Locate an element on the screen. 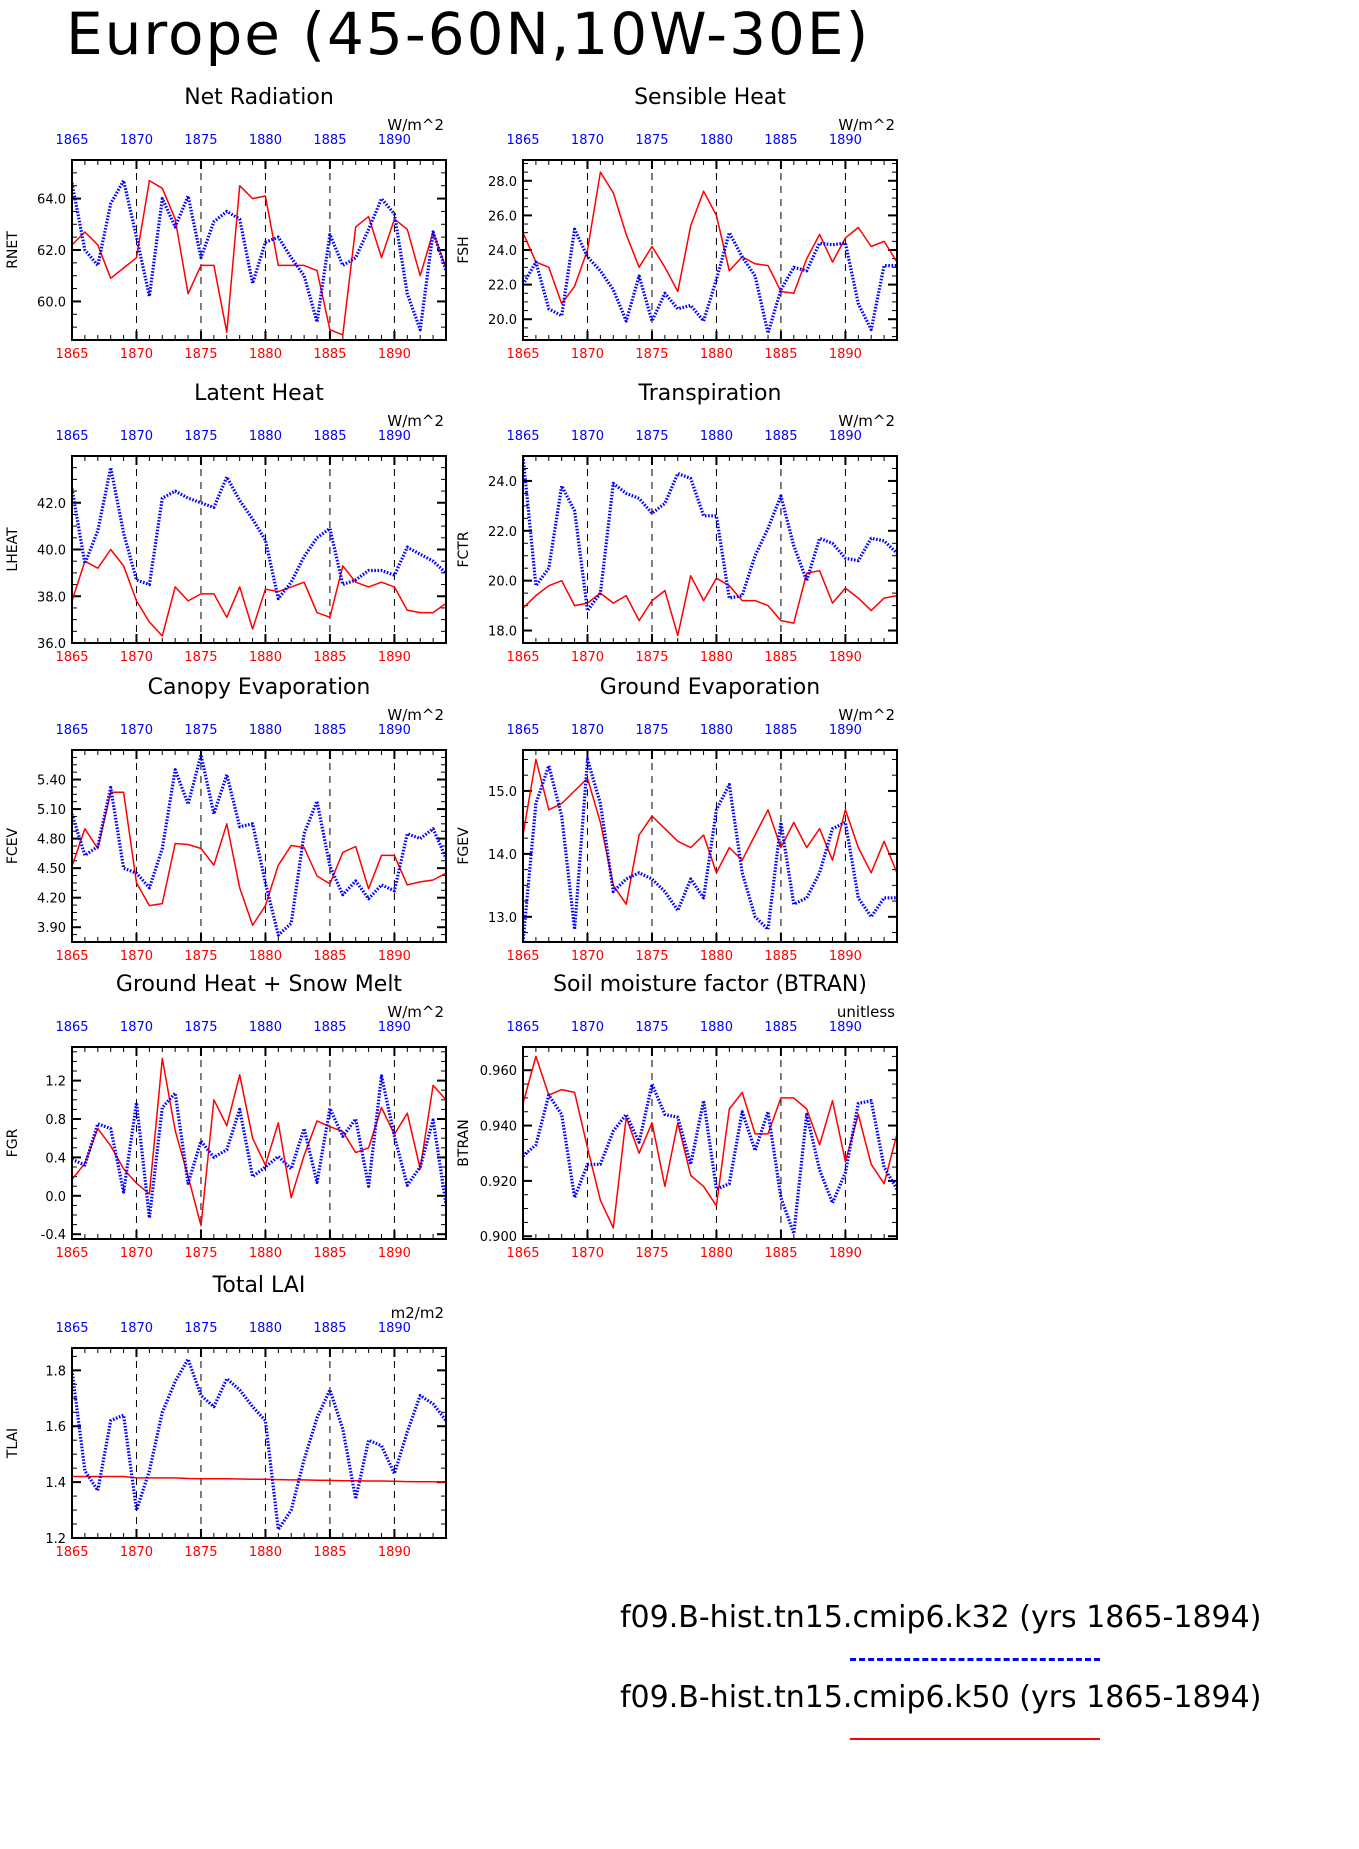 The width and height of the screenshot is (1359, 1849). y-tick-label: 26.0 is located at coordinates (502, 216).